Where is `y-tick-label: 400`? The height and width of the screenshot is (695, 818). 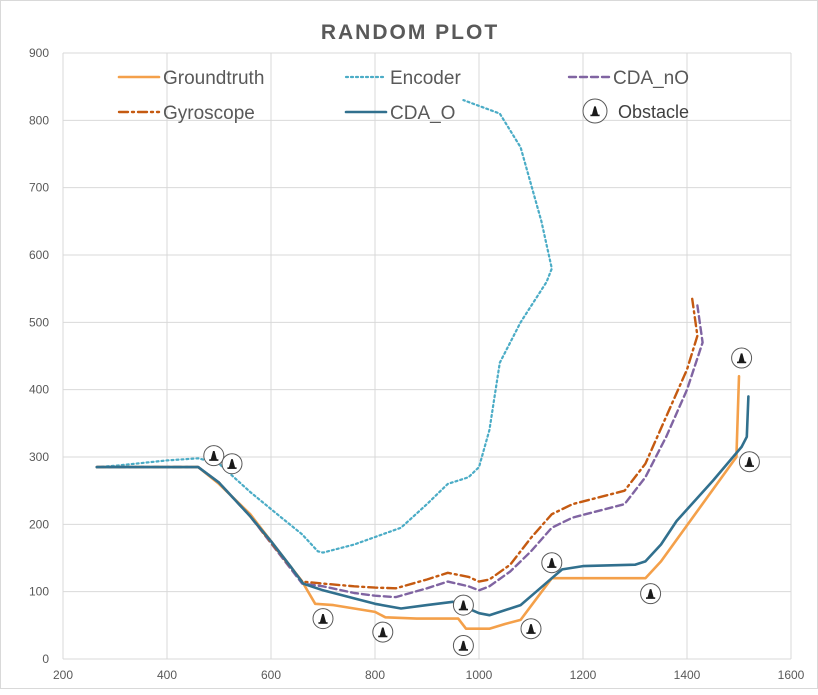 y-tick-label: 400 is located at coordinates (39, 390).